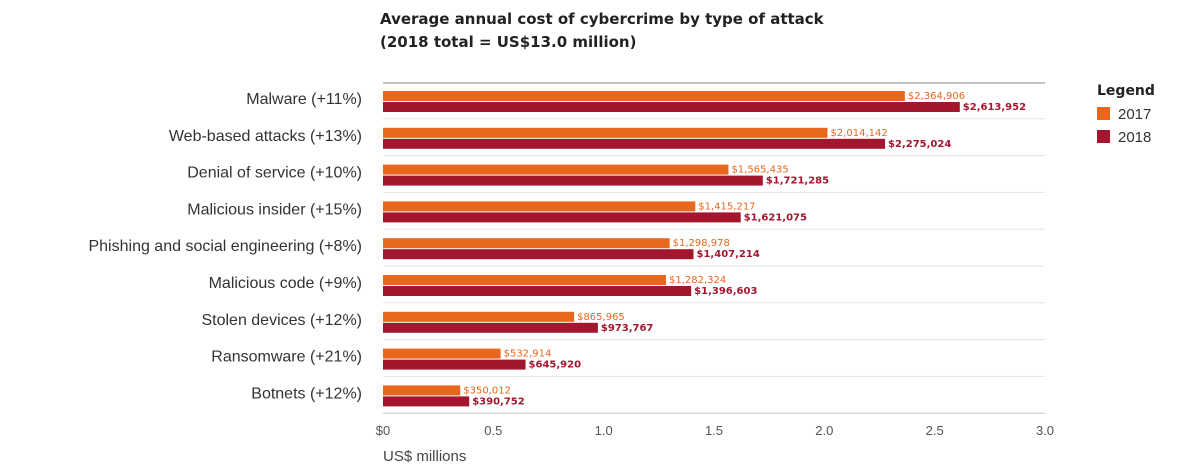 The width and height of the screenshot is (1178, 473). Describe the element at coordinates (601, 317) in the screenshot. I see `value-label-2017: $865,965` at that location.